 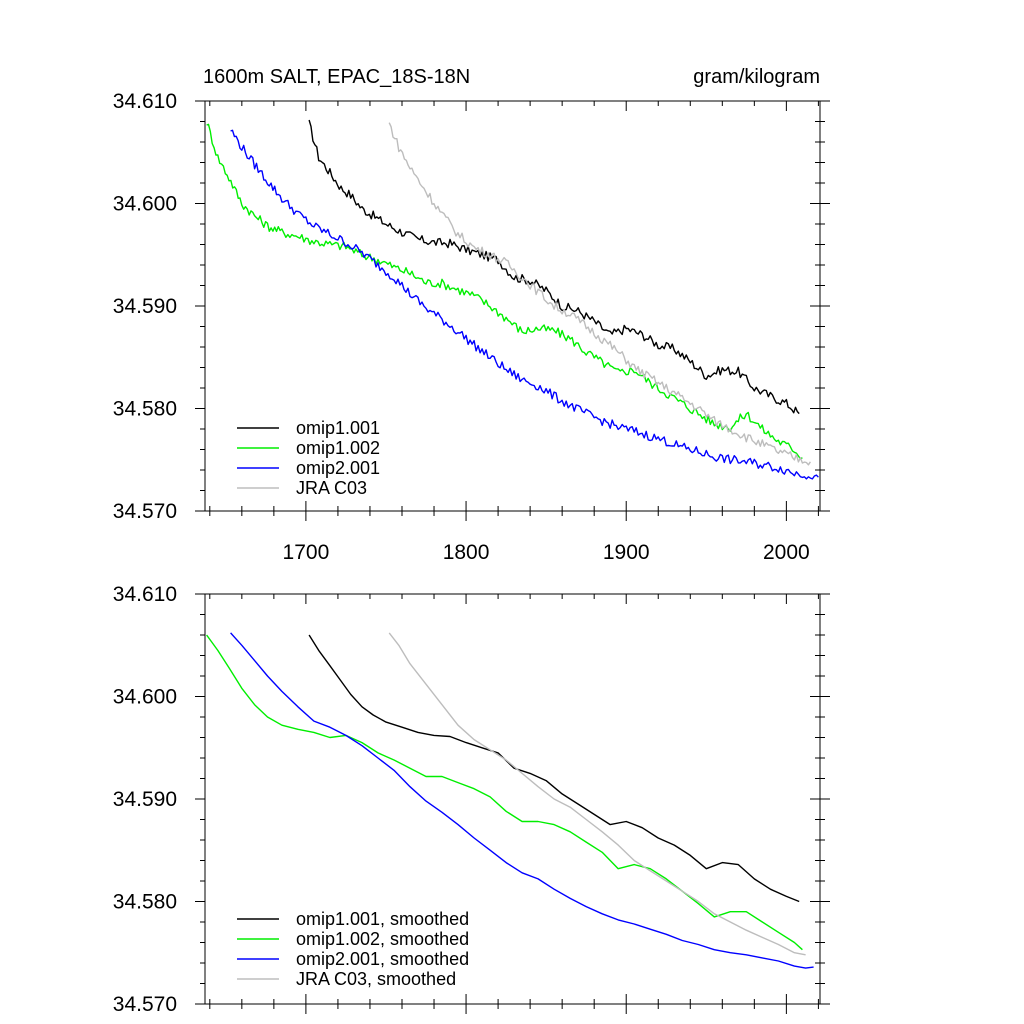 What do you see at coordinates (382, 959) in the screenshot?
I see `legend-label: omip2.001, smoothed` at bounding box center [382, 959].